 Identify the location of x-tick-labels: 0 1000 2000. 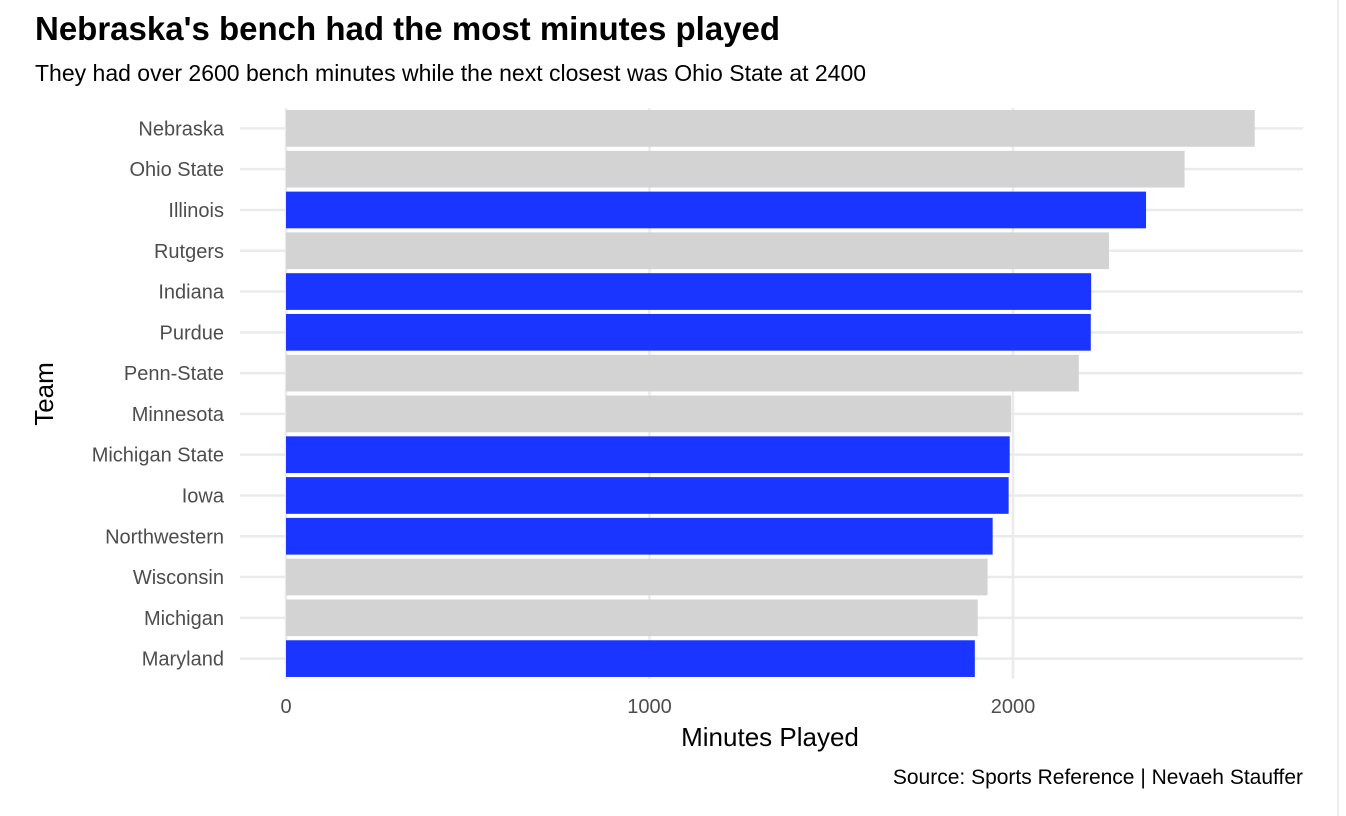
(657, 707).